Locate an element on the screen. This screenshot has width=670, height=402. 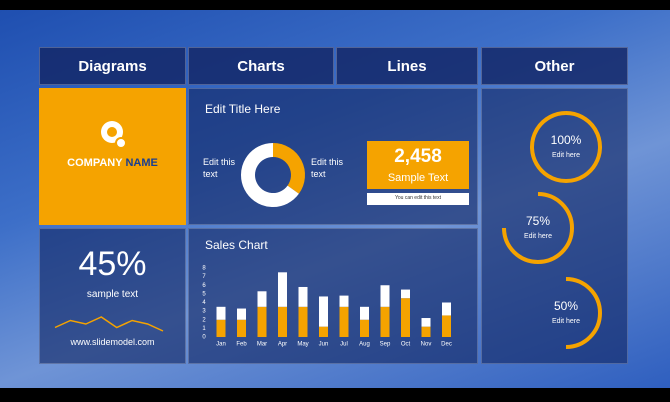
note-box is located at coordinates (418, 199).